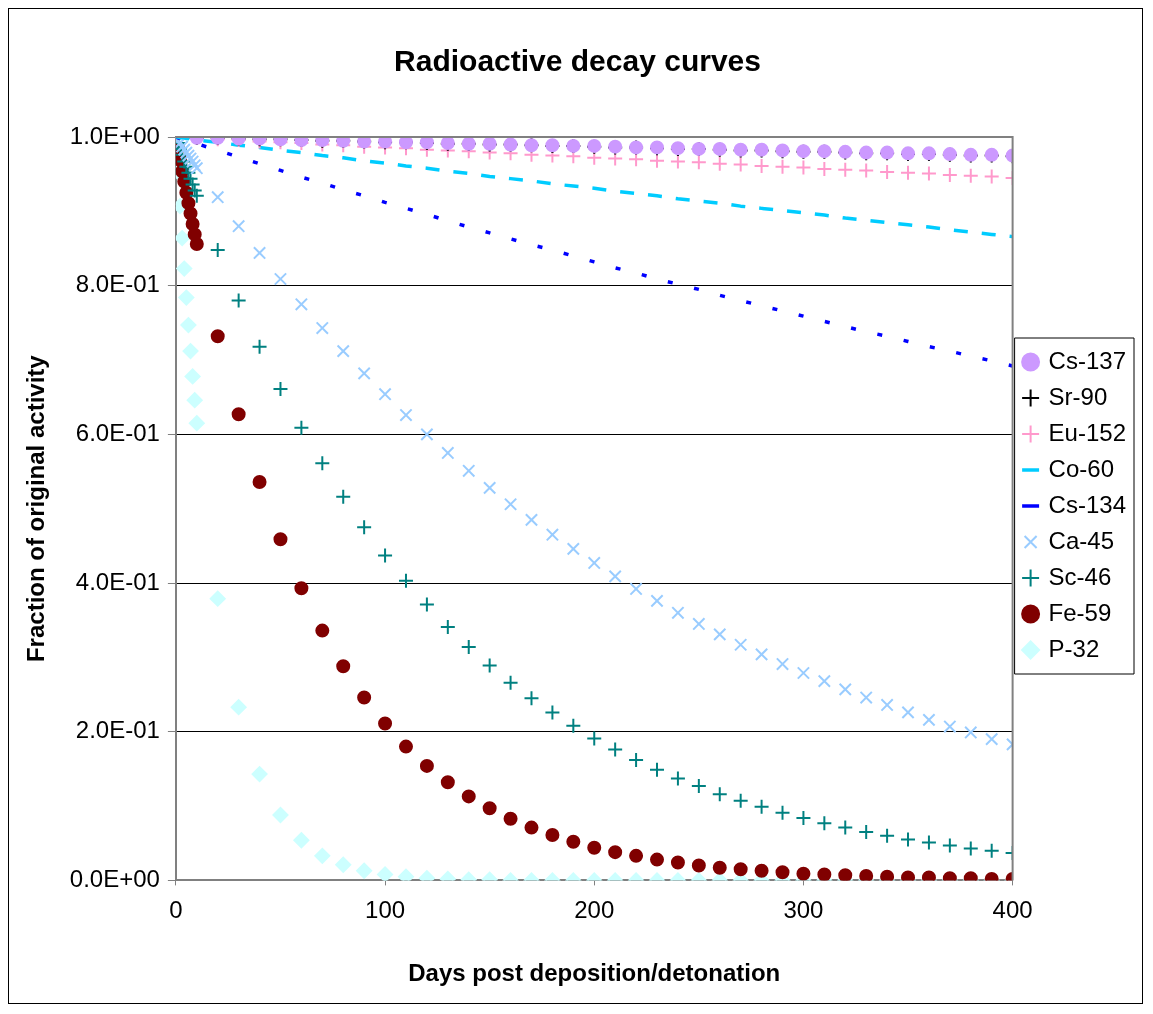 The height and width of the screenshot is (1014, 1153). Describe the element at coordinates (803, 910) in the screenshot. I see `x-tick-label: 300` at that location.